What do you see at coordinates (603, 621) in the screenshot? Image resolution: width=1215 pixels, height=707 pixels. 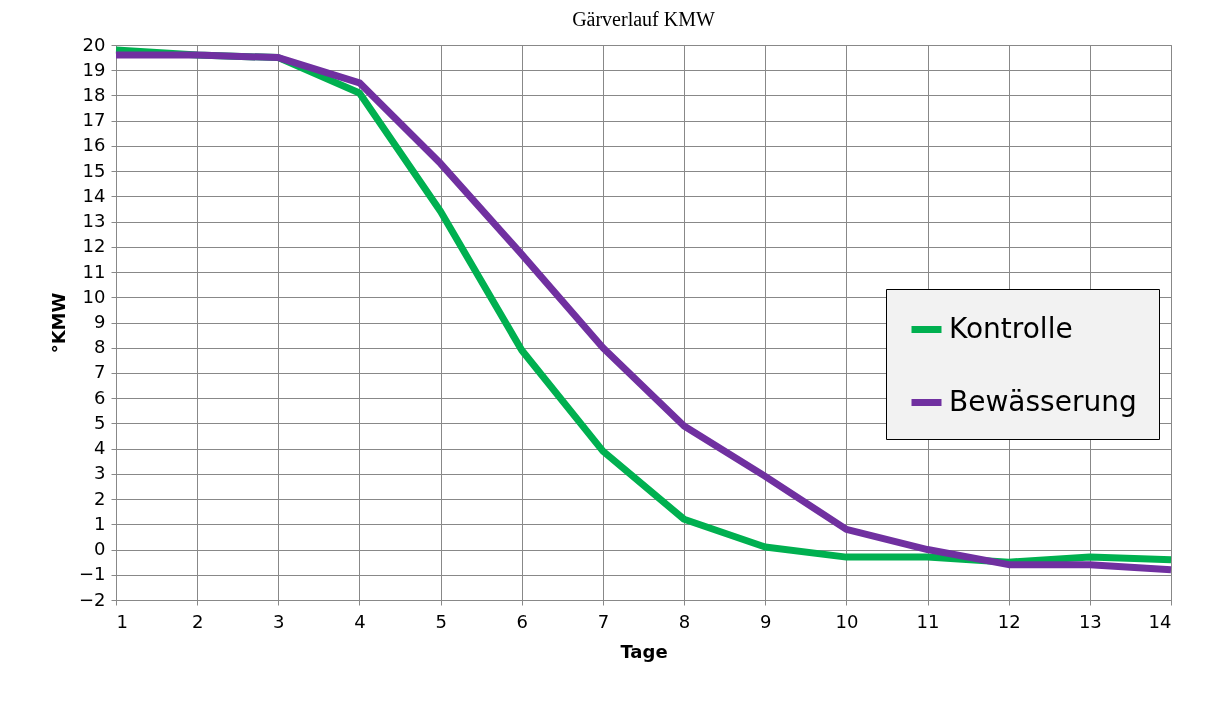 I see `x-tick-label: 7` at bounding box center [603, 621].